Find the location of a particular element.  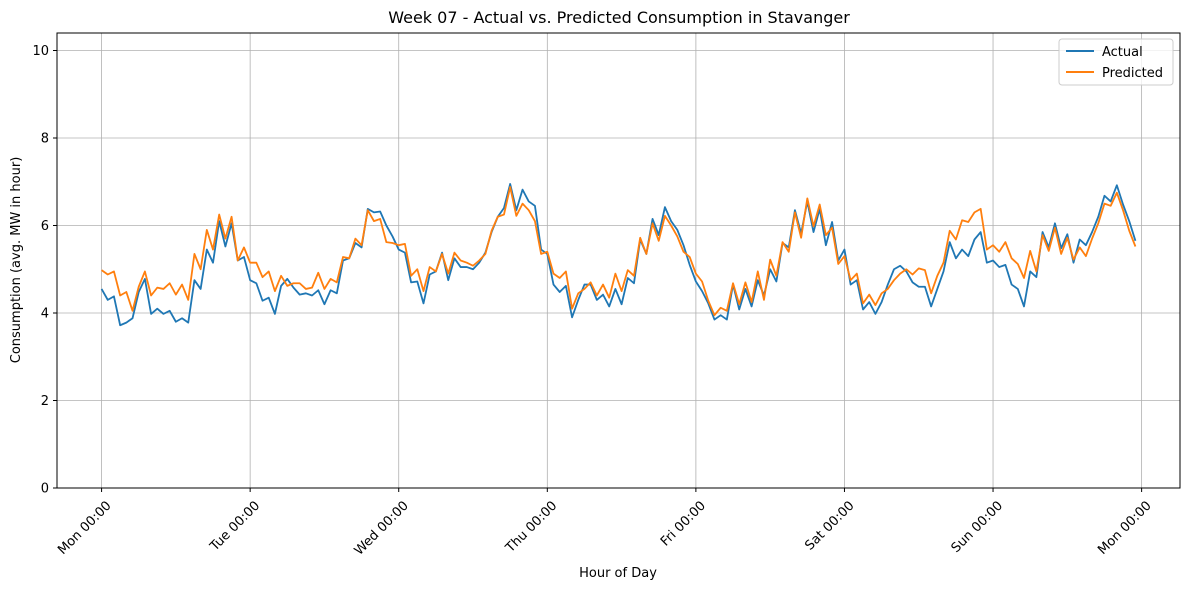

y-tick-label: 0 is located at coordinates (45, 489).